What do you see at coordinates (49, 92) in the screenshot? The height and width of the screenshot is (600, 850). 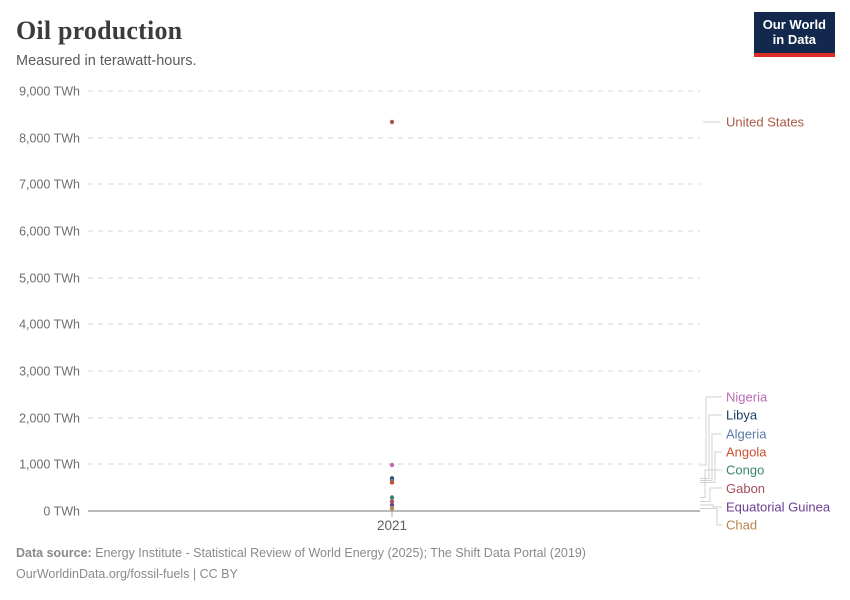 I see `y-tick-label: 9,000 TWh` at bounding box center [49, 92].